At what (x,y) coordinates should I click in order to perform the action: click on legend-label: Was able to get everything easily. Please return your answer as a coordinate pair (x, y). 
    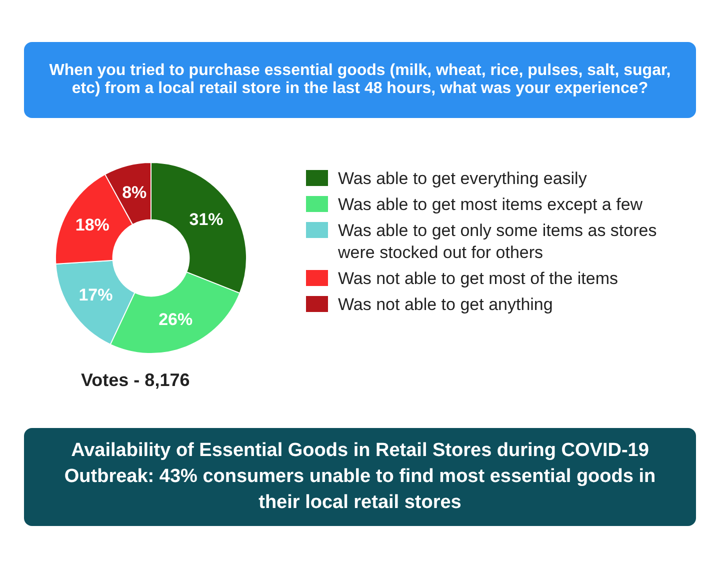
    Looking at the image, I should click on (462, 179).